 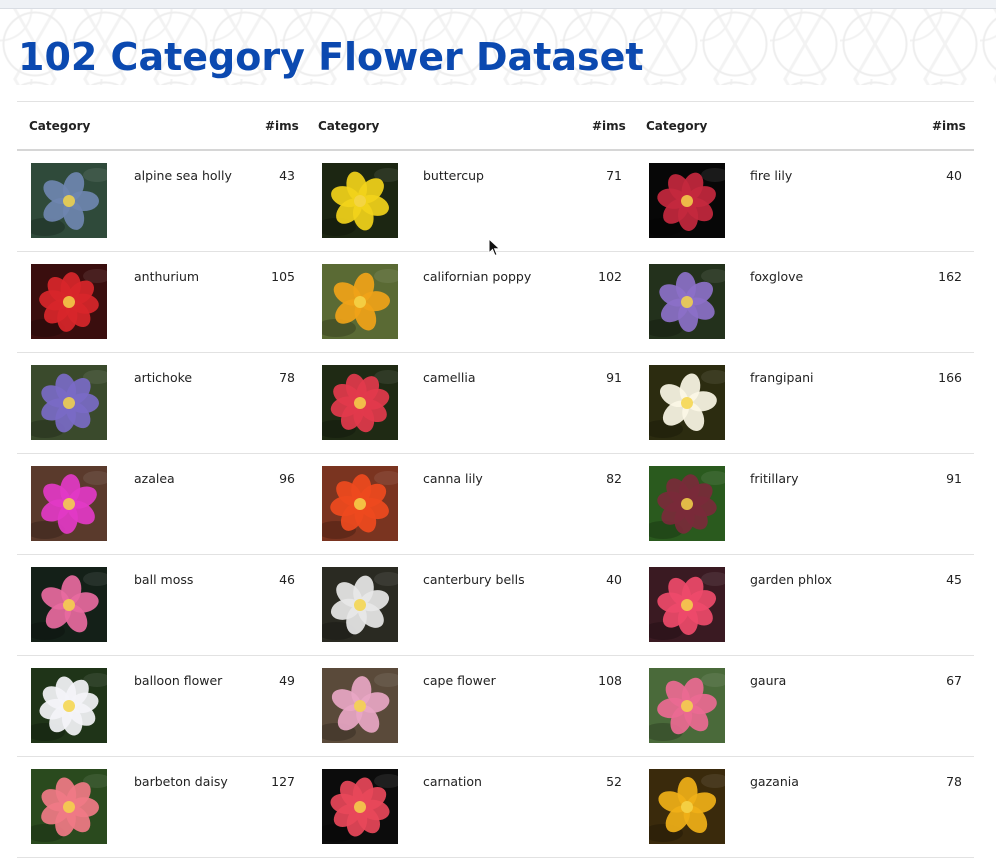 I want to click on category-name: ball moss, so click(x=164, y=579).